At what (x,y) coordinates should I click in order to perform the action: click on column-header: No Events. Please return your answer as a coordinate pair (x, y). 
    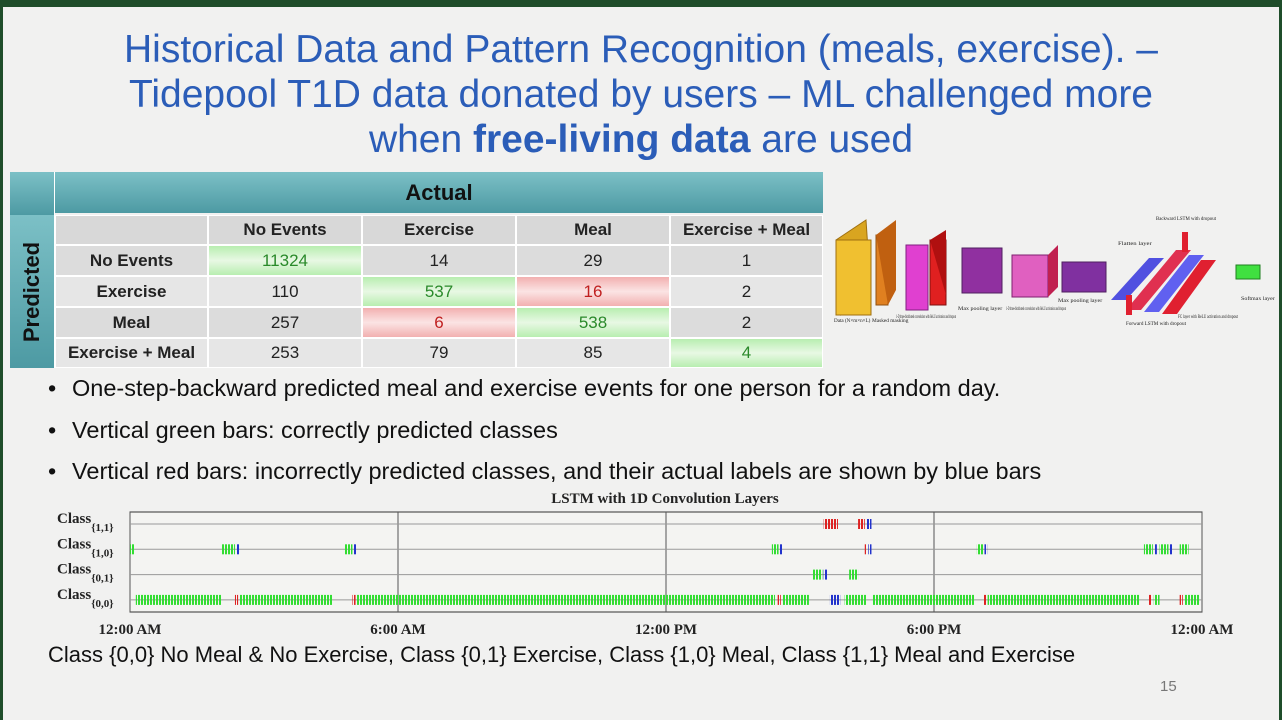
    Looking at the image, I should click on (285, 230).